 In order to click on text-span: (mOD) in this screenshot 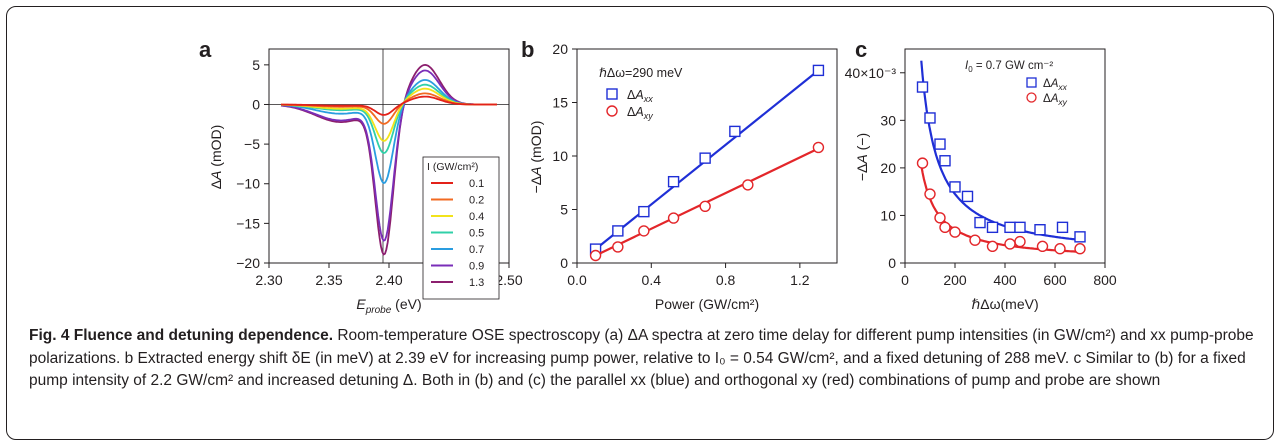, I will do `click(216, 148)`.